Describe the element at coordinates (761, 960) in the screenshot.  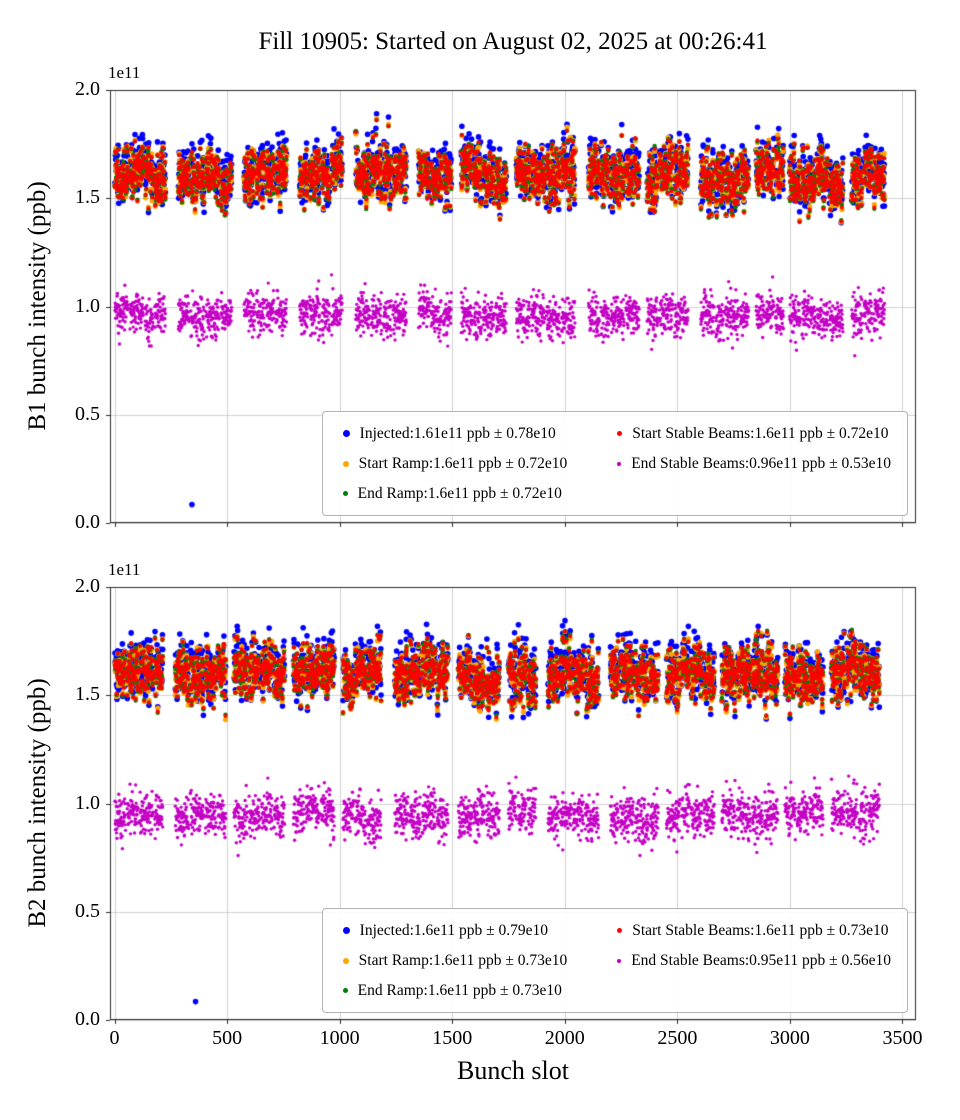
I see `legend-label: End Stable Beams:0.95e11 ppb ± 0.56e10` at that location.